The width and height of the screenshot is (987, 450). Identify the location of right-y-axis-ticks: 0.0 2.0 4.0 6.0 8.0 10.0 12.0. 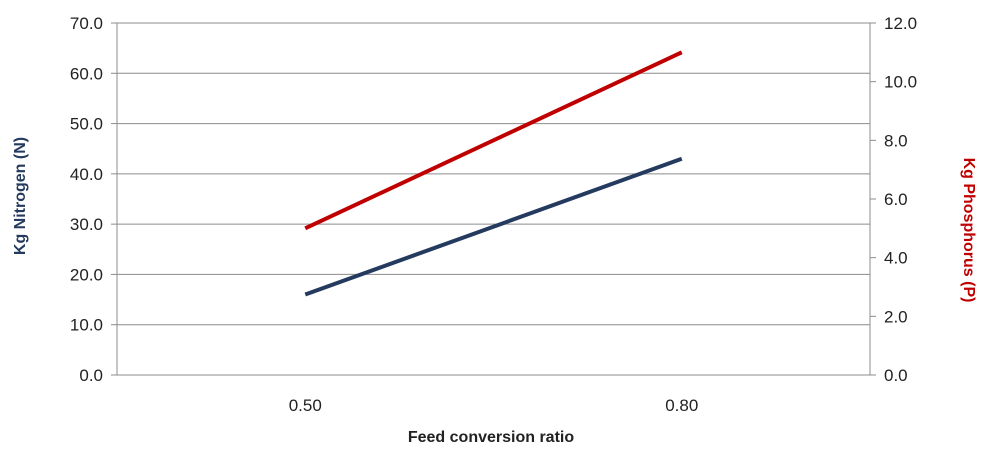
(893, 199).